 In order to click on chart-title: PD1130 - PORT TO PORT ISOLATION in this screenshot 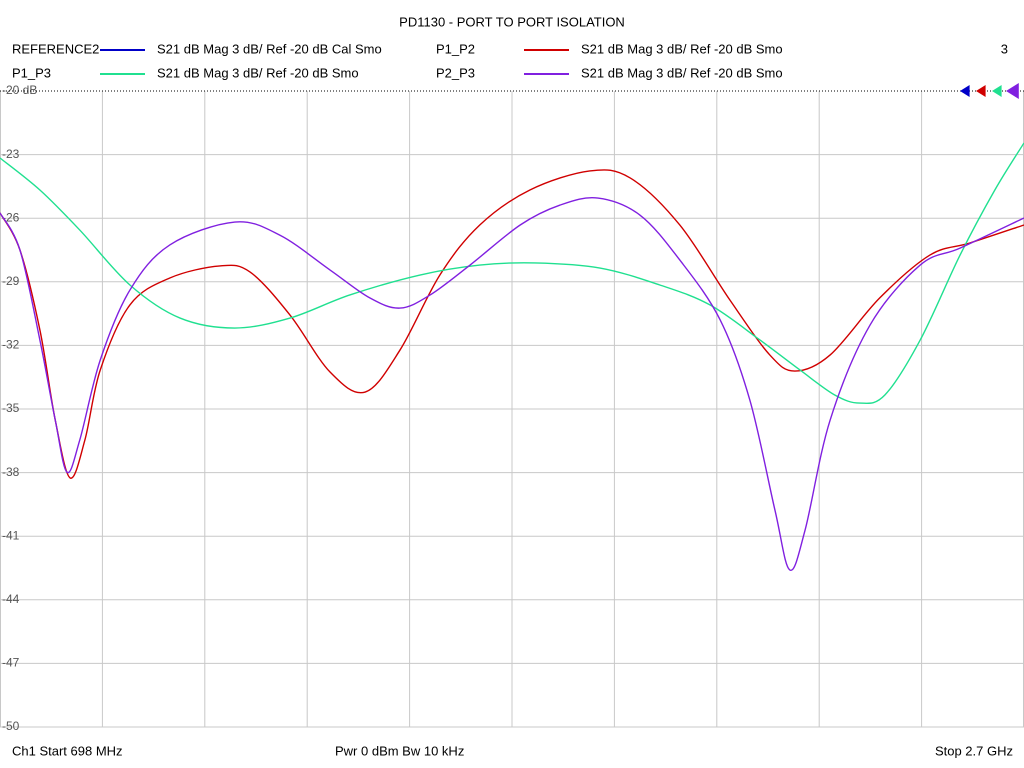, I will do `click(512, 21)`.